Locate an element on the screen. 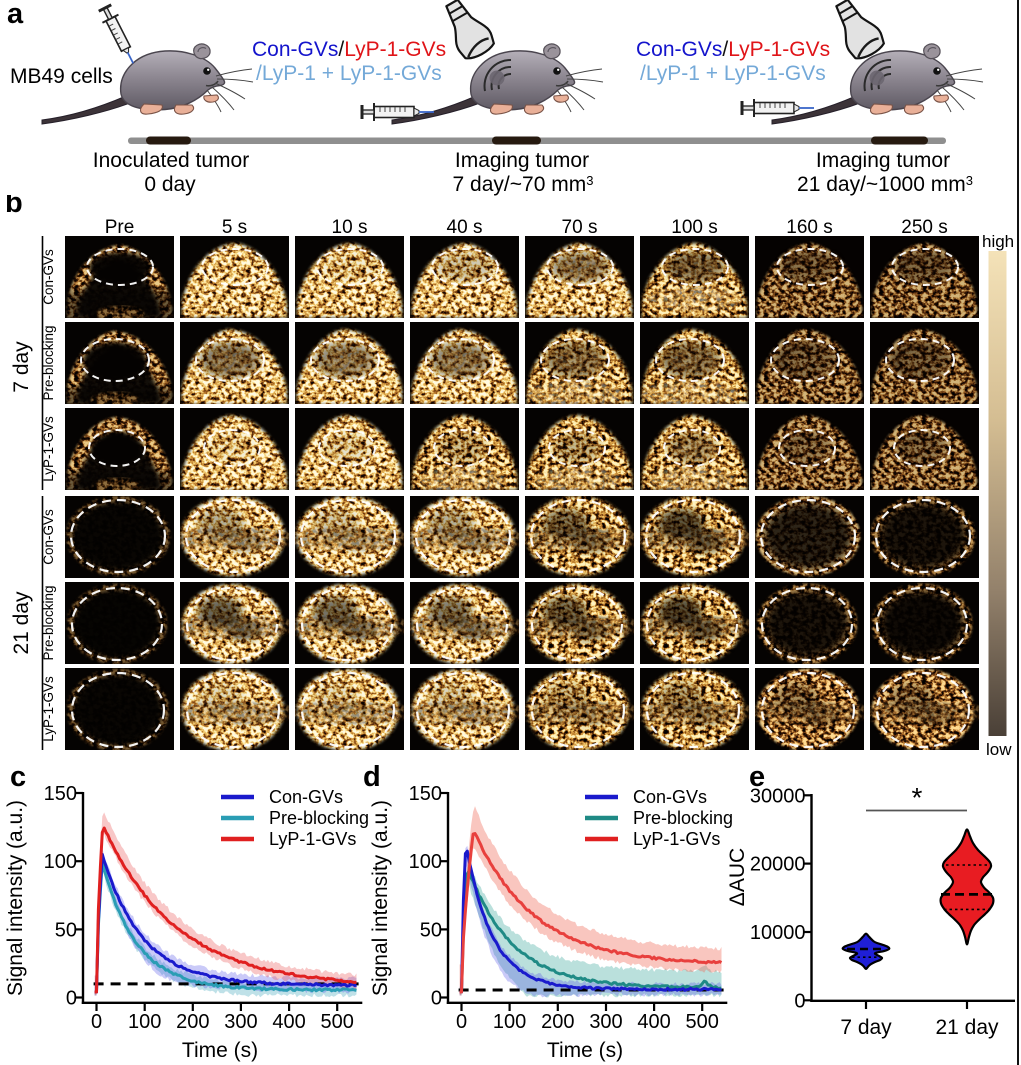 The height and width of the screenshot is (1065, 1021). svg-text: 500 is located at coordinates (337, 1022).